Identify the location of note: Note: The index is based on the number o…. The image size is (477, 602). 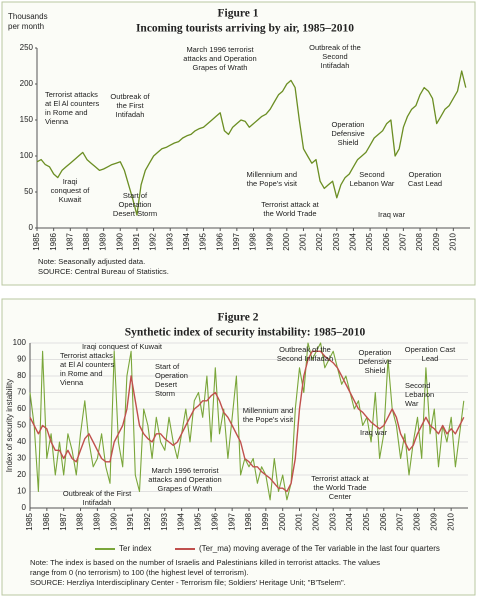
(205, 562).